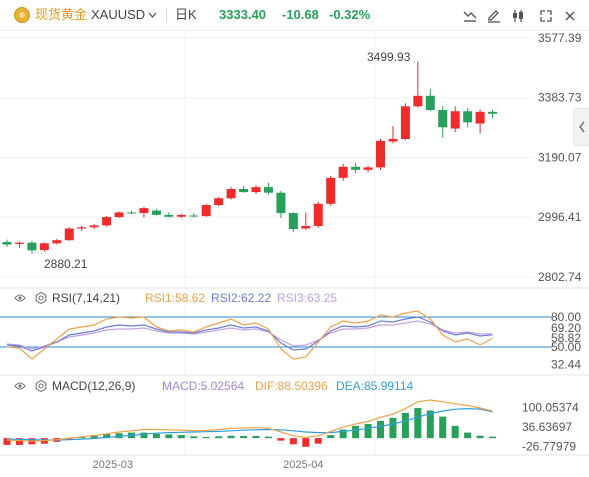 The width and height of the screenshot is (589, 477). I want to click on dif-line, so click(249, 420).